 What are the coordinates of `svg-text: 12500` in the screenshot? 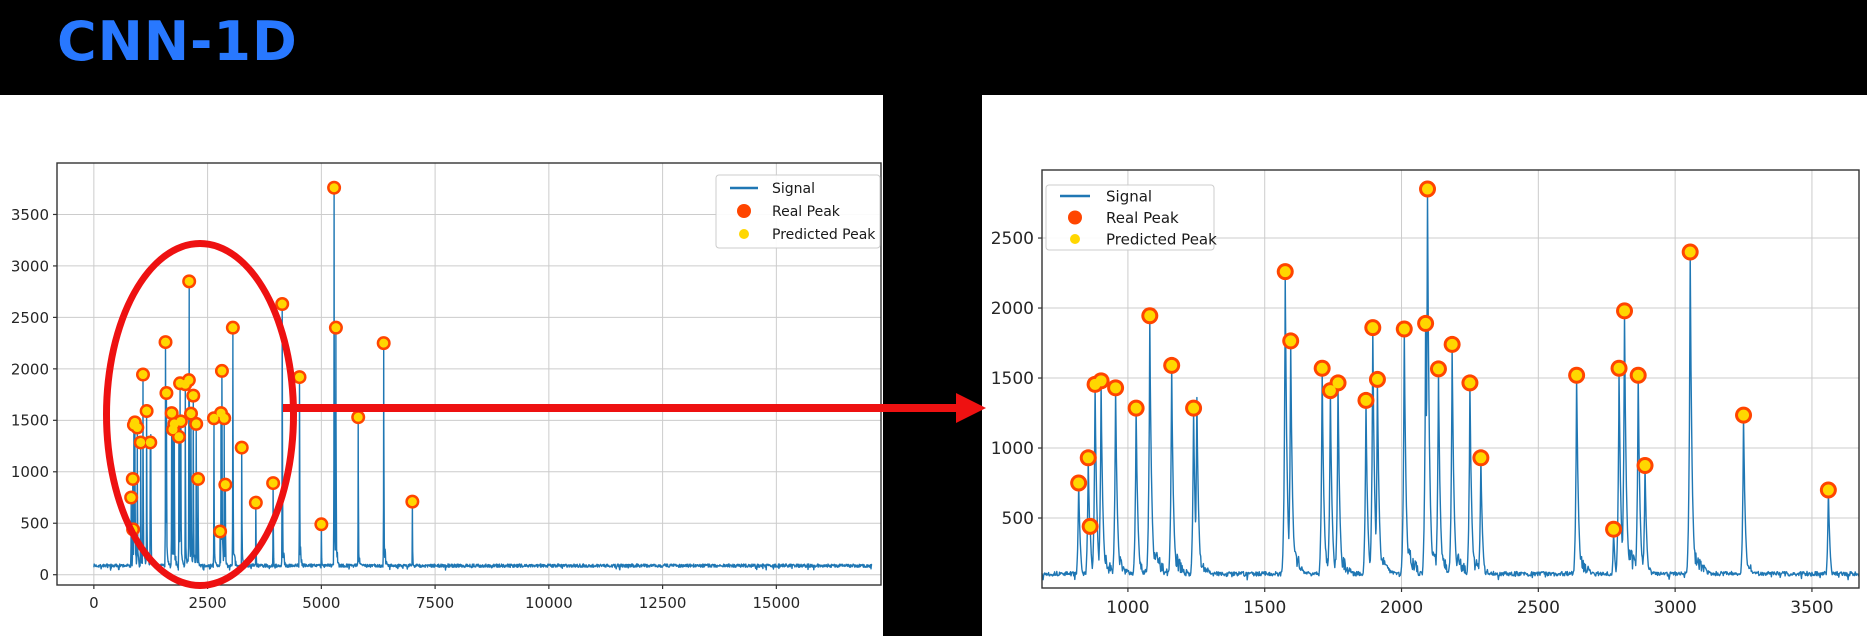 It's located at (663, 603).